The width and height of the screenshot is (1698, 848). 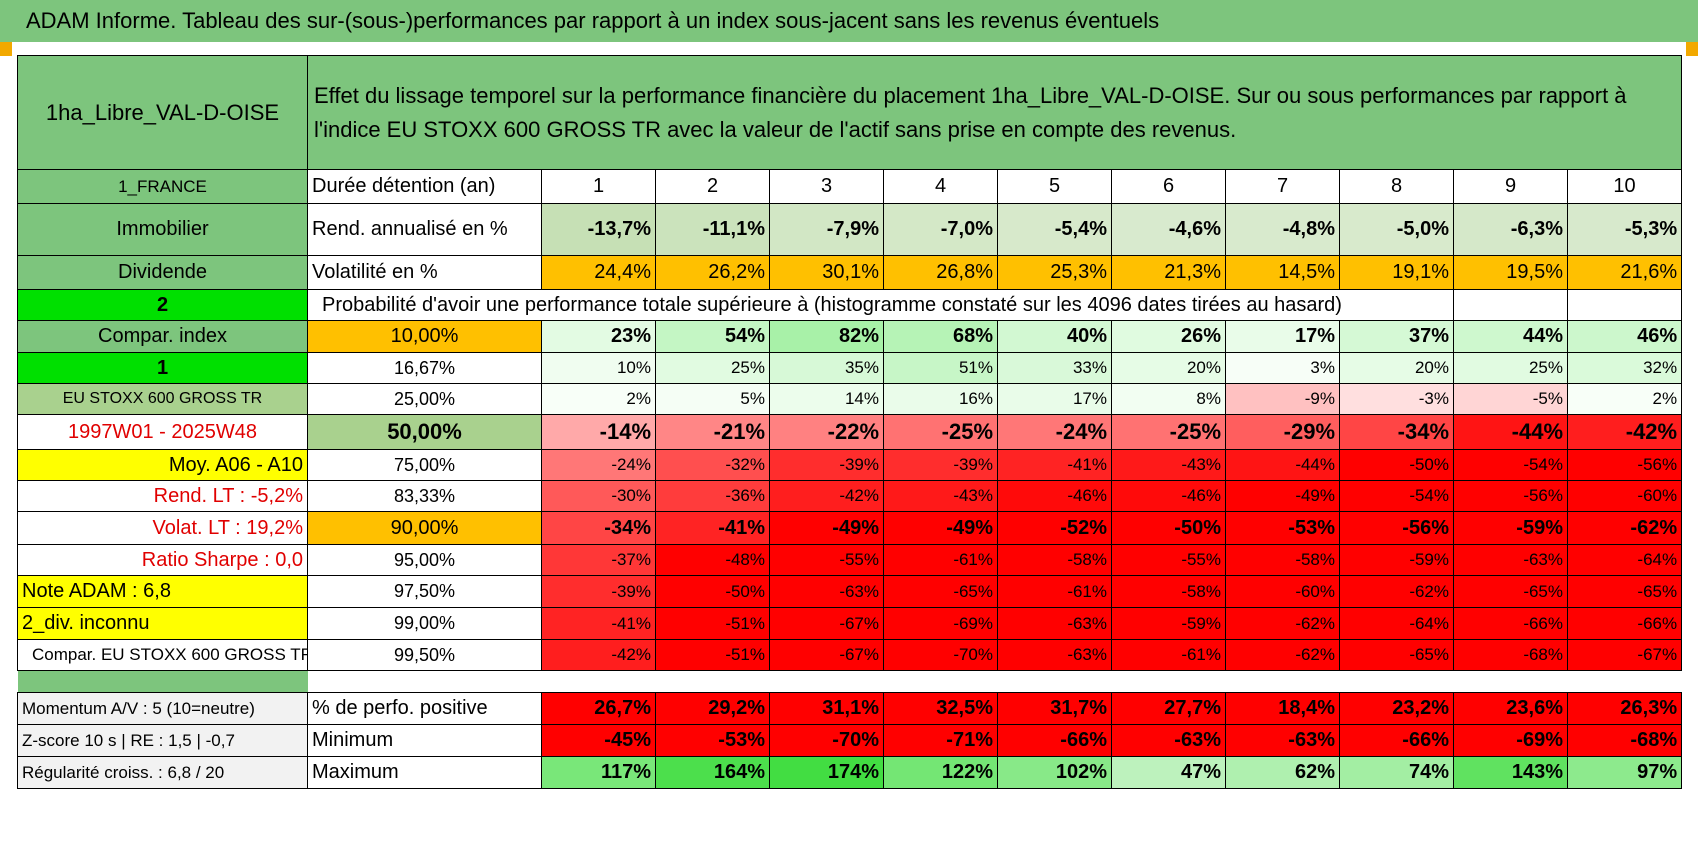 I want to click on annual-return-y3: -7,9%, so click(x=826, y=229).